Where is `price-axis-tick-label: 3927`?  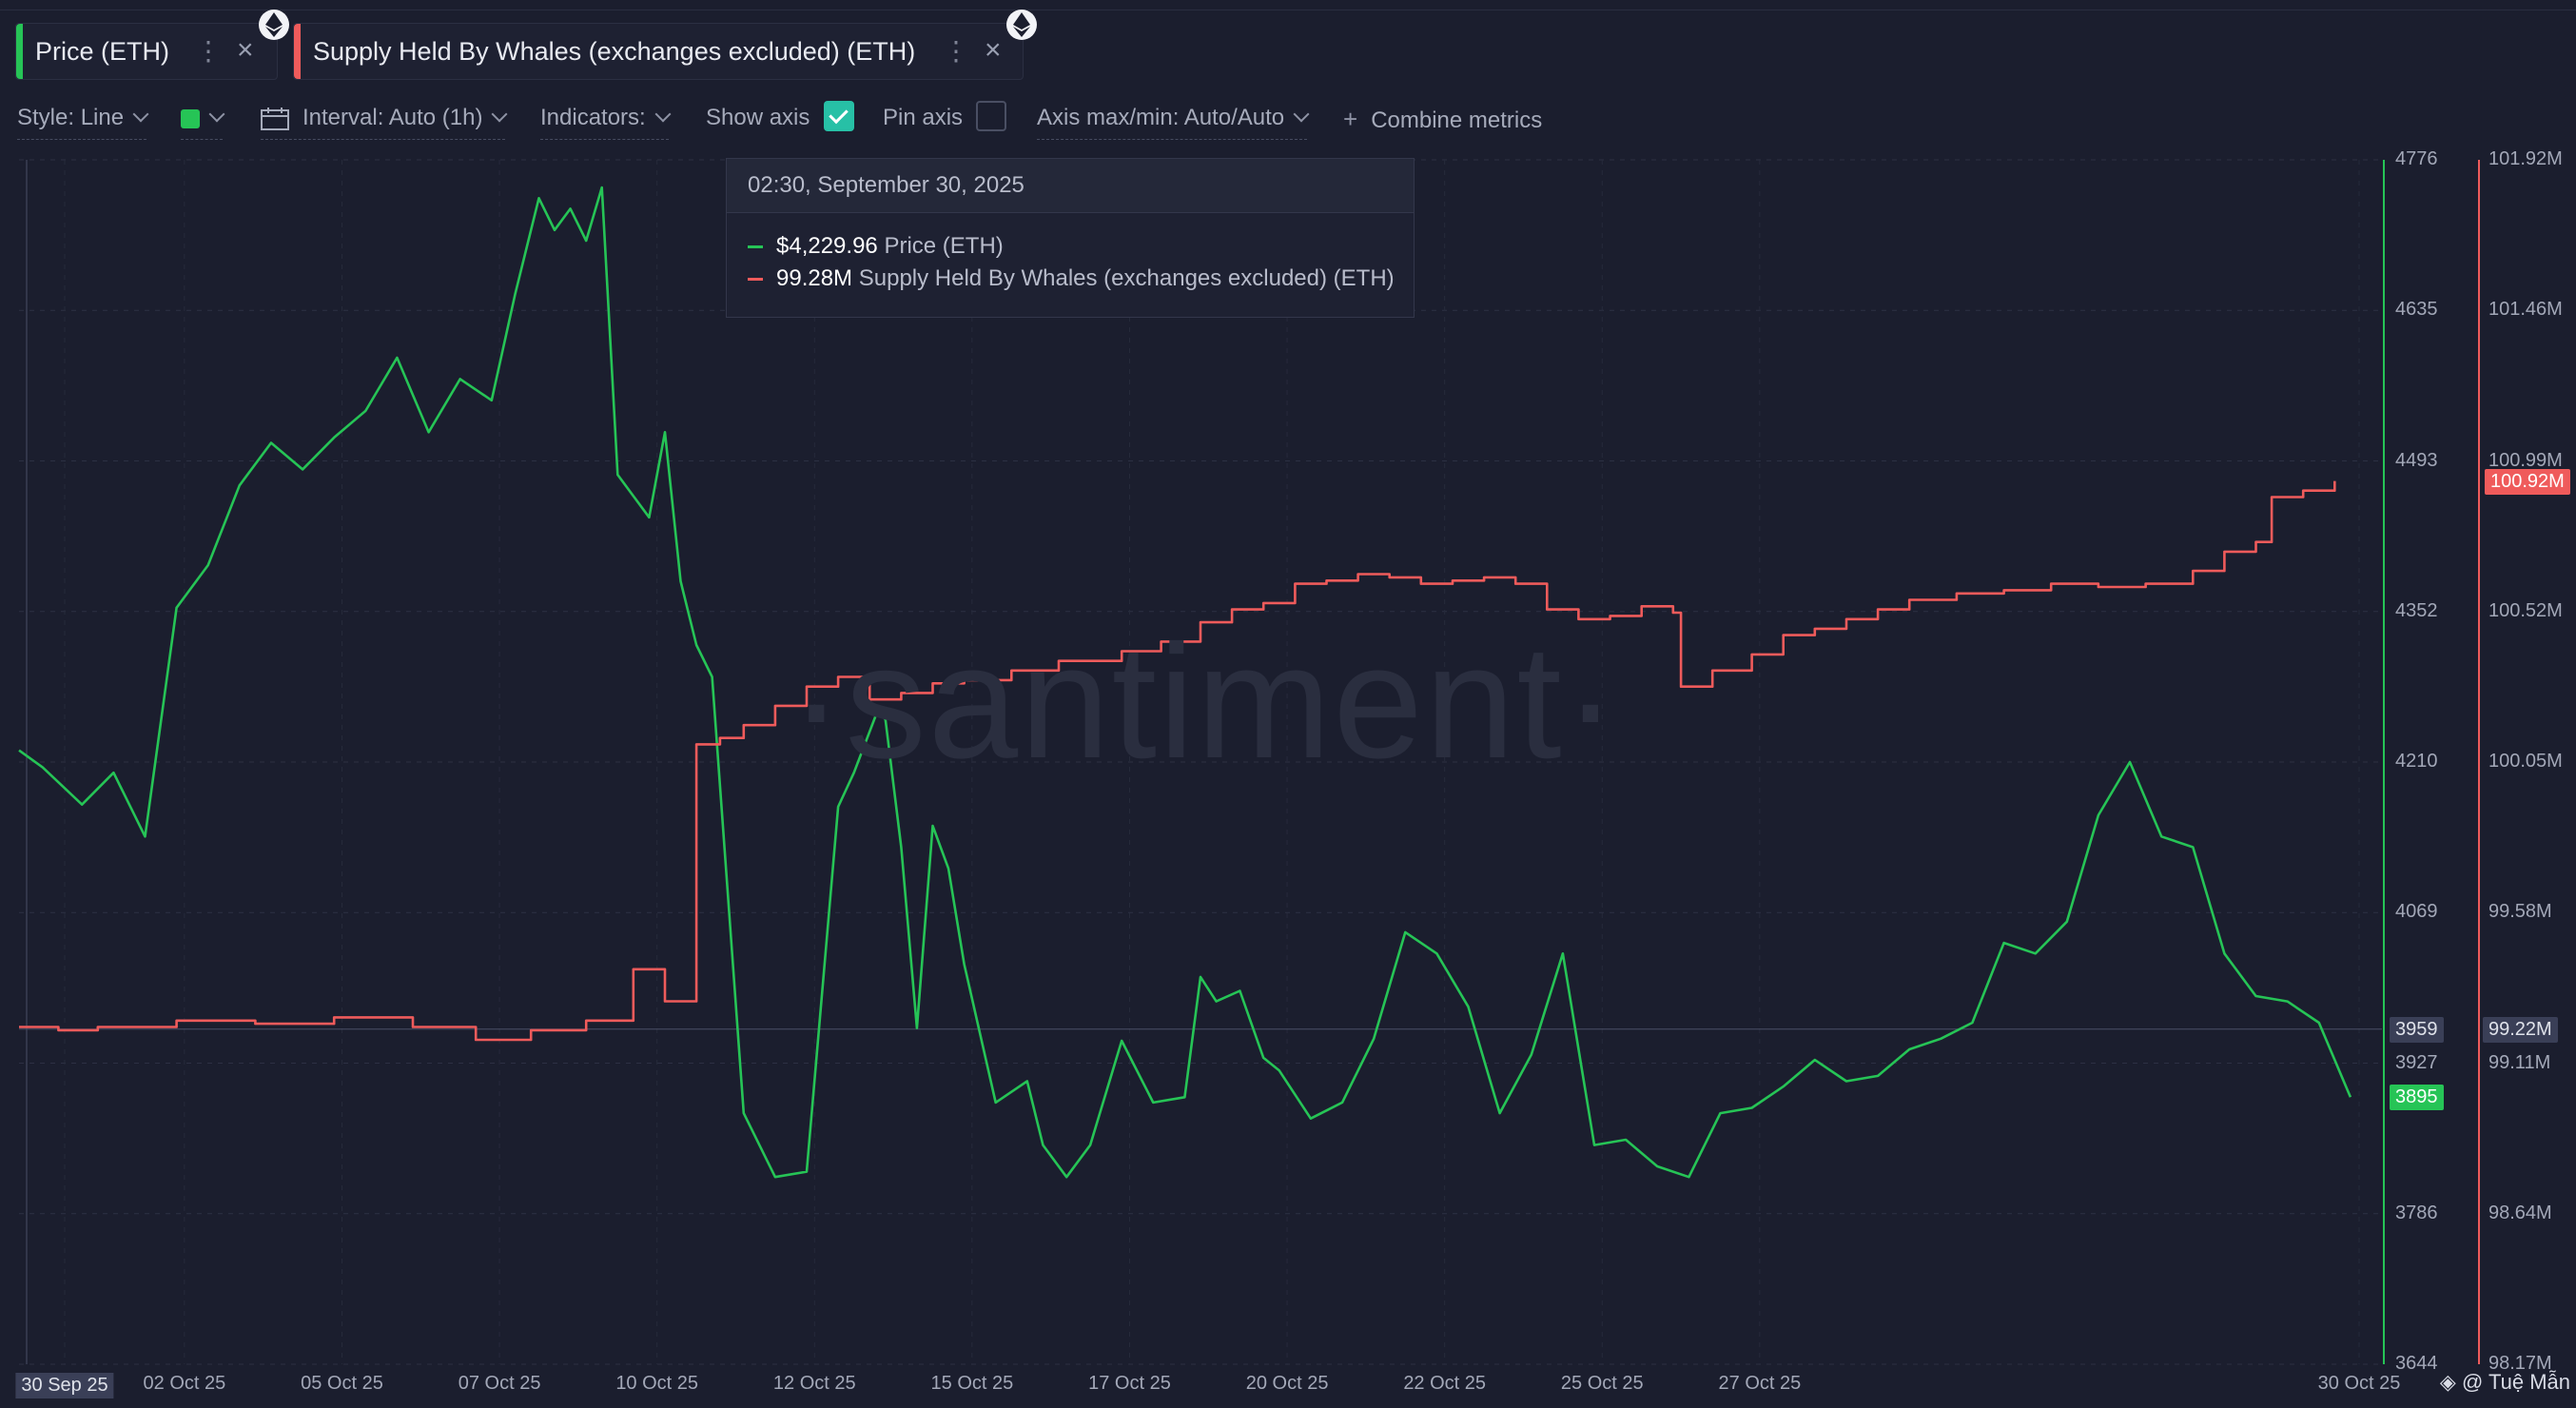 price-axis-tick-label: 3927 is located at coordinates (2416, 1062).